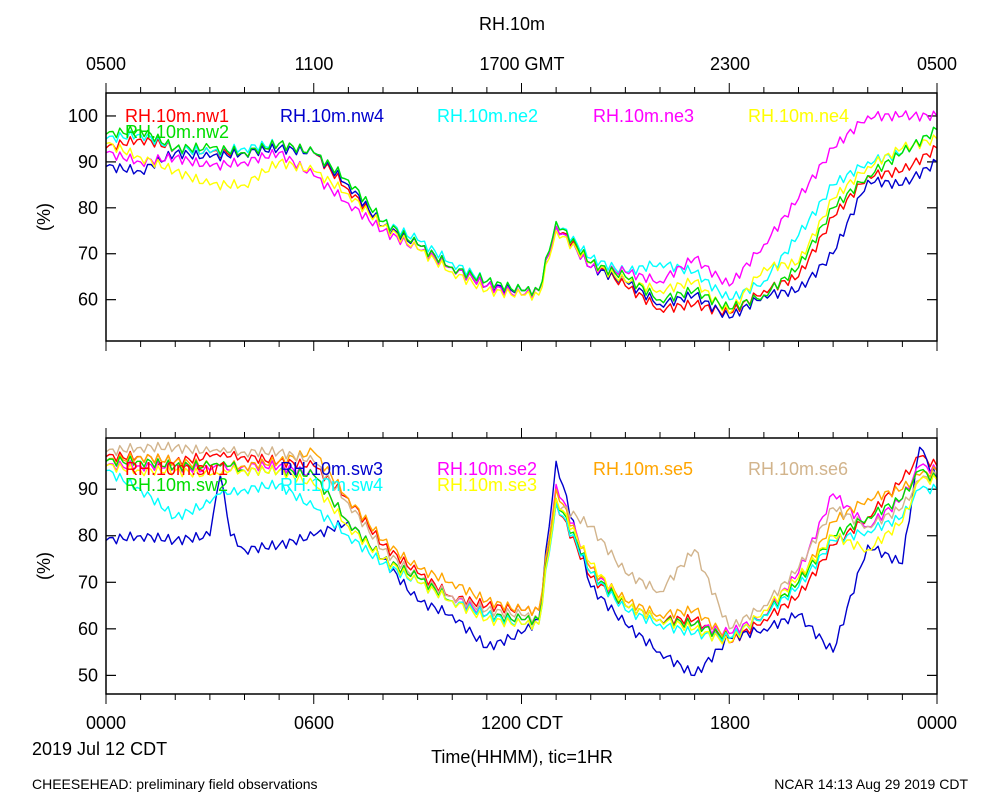 Image resolution: width=1000 pixels, height=800 pixels. Describe the element at coordinates (44, 566) in the screenshot. I see `lower-y-label: (%)` at that location.